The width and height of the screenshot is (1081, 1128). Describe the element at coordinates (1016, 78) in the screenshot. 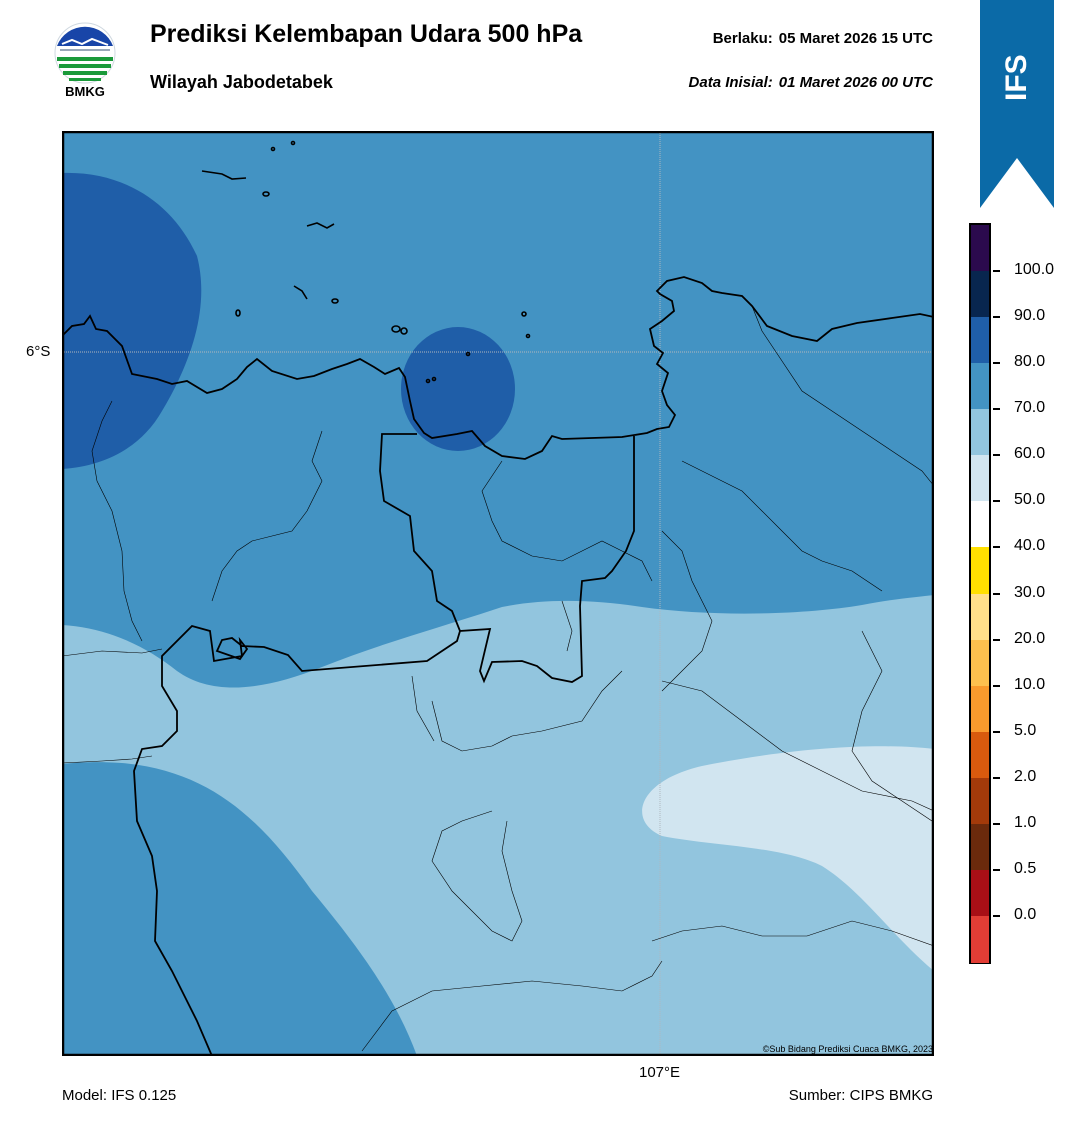

I see `ribbon-text: IFS` at that location.